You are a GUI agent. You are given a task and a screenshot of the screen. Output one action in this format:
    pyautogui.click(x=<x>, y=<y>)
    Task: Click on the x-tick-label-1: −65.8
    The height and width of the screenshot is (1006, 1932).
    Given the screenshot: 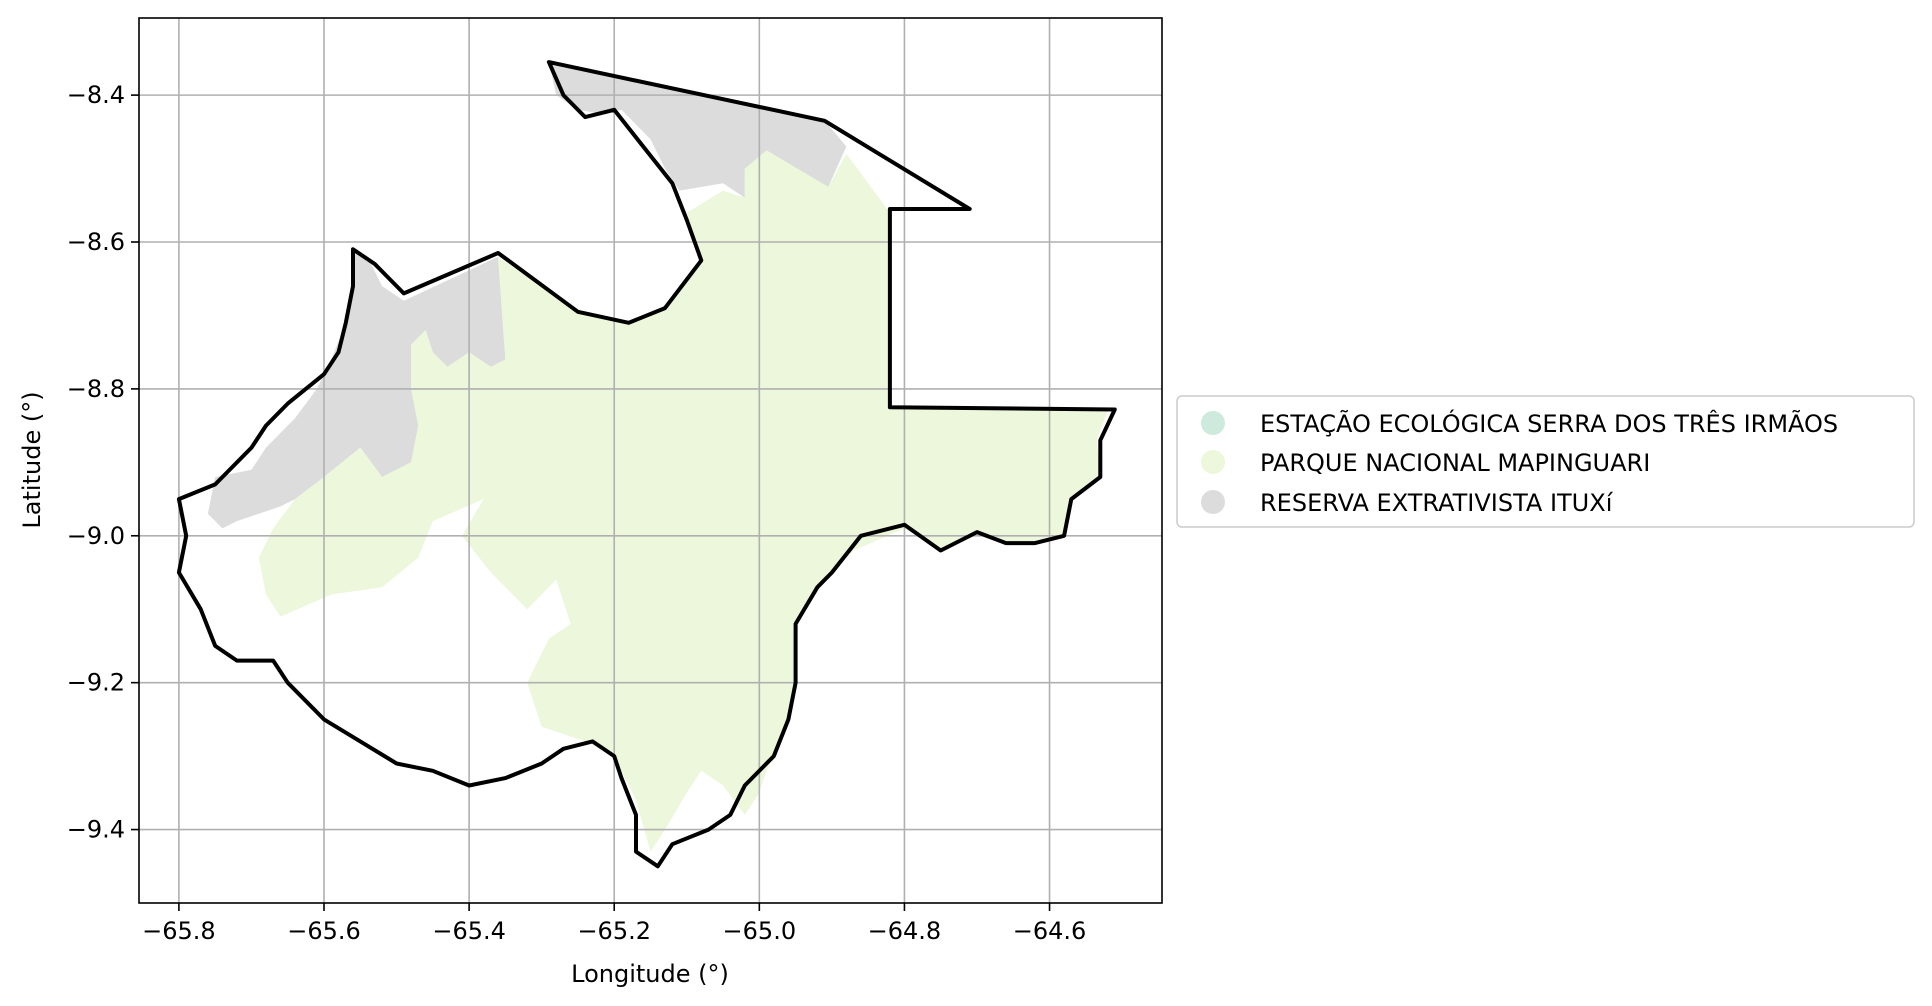 What is the action you would take?
    pyautogui.click(x=179, y=931)
    